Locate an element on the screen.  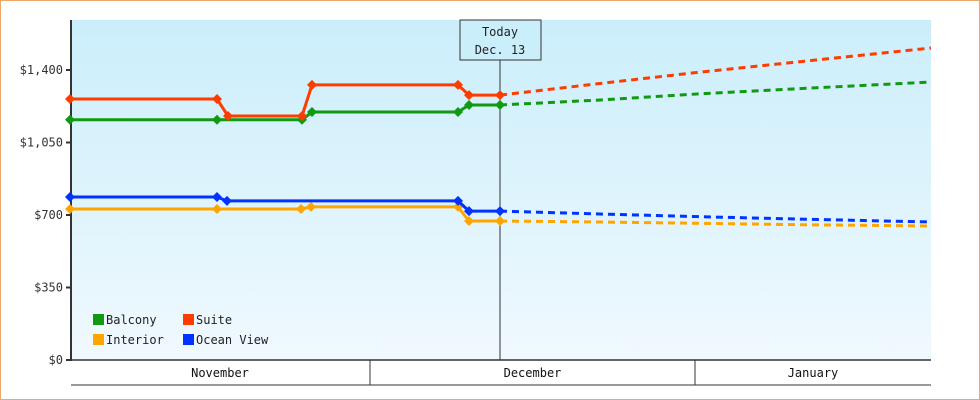
legend-item-interior: Interior is located at coordinates (128, 340).